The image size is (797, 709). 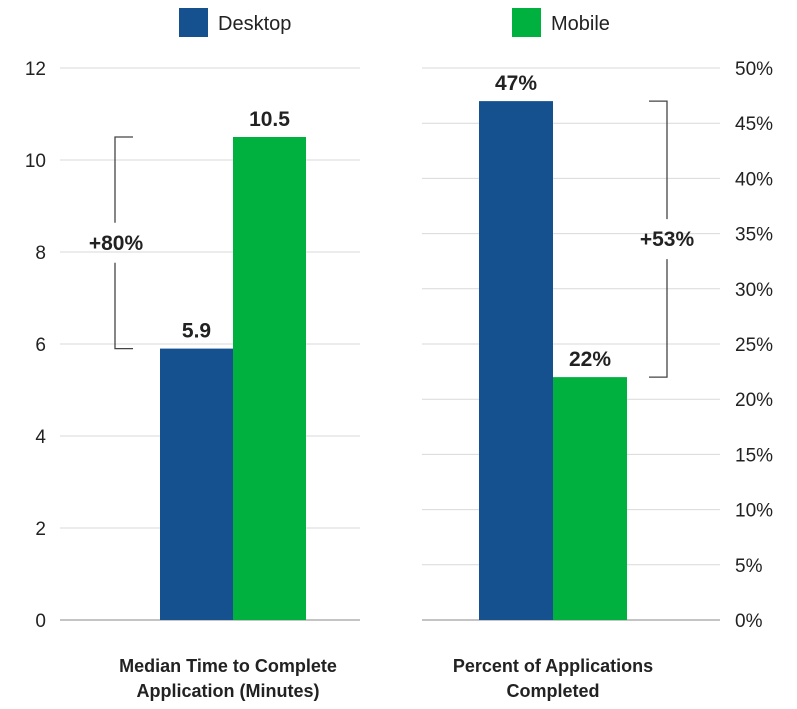 What do you see at coordinates (749, 621) in the screenshot?
I see `y-tick-label-2-0: 0%` at bounding box center [749, 621].